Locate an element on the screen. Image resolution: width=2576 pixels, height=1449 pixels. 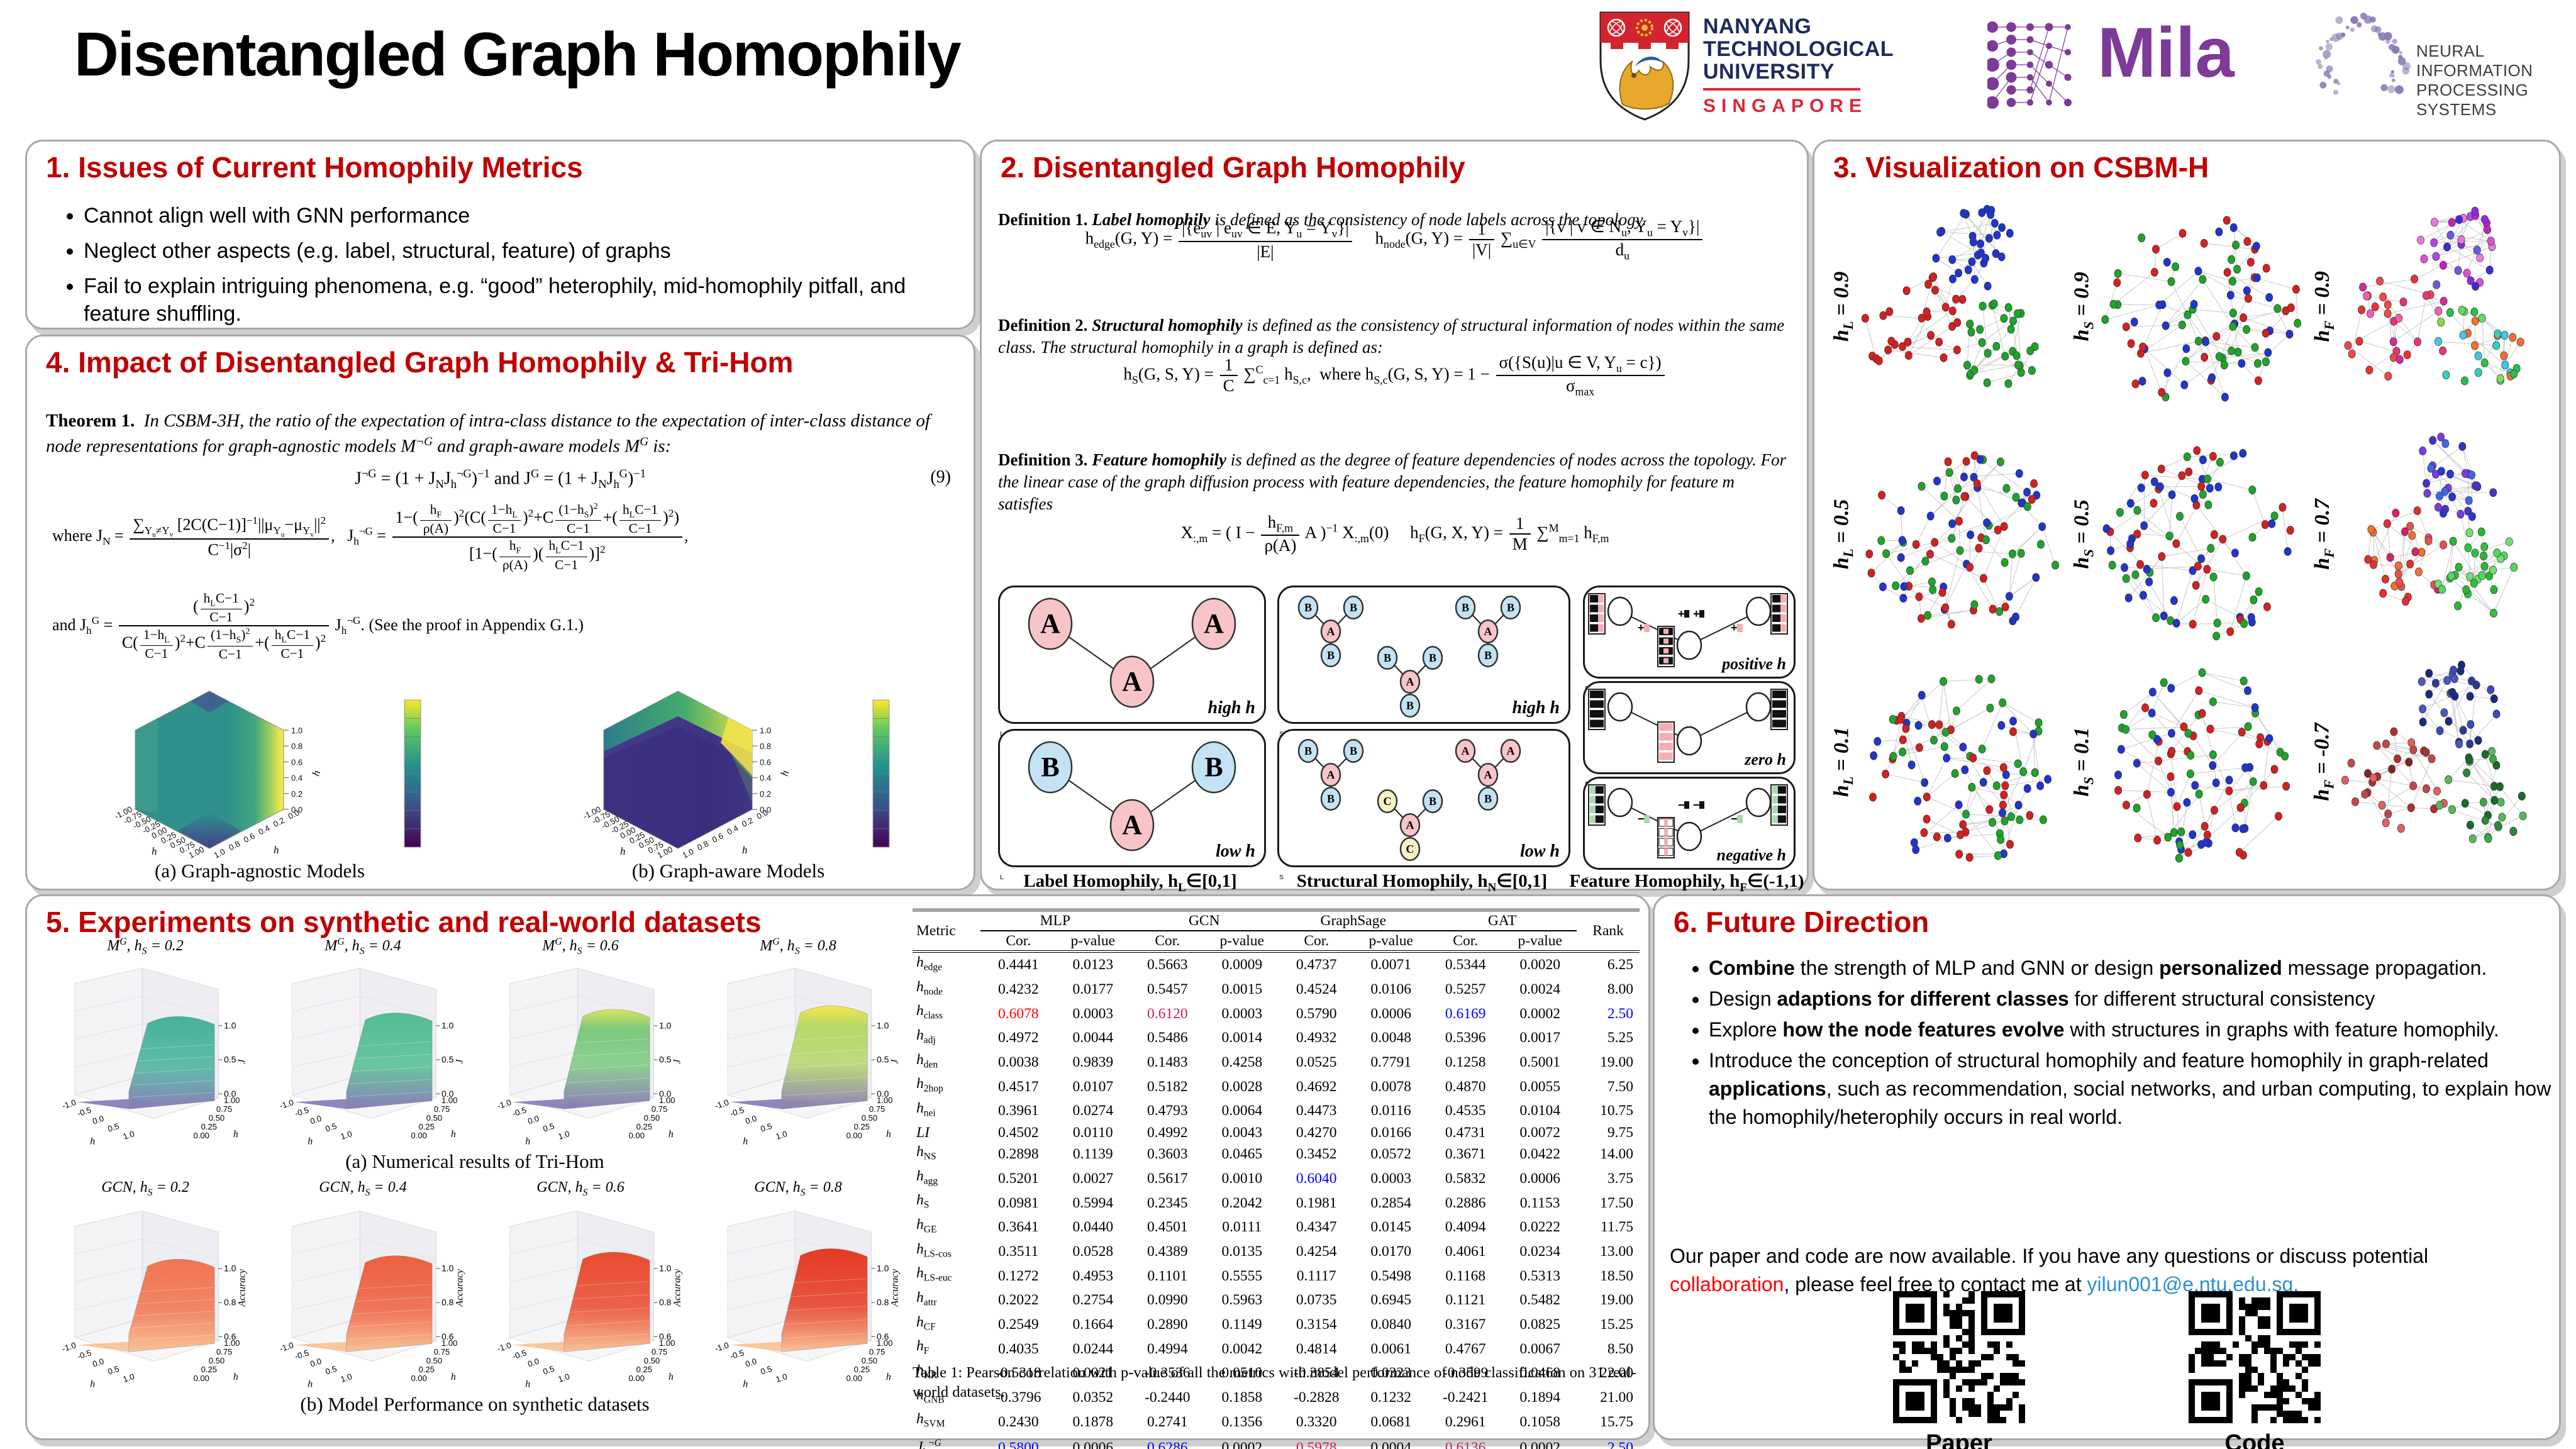
metric-value: 0.2345 is located at coordinates (1167, 1202).